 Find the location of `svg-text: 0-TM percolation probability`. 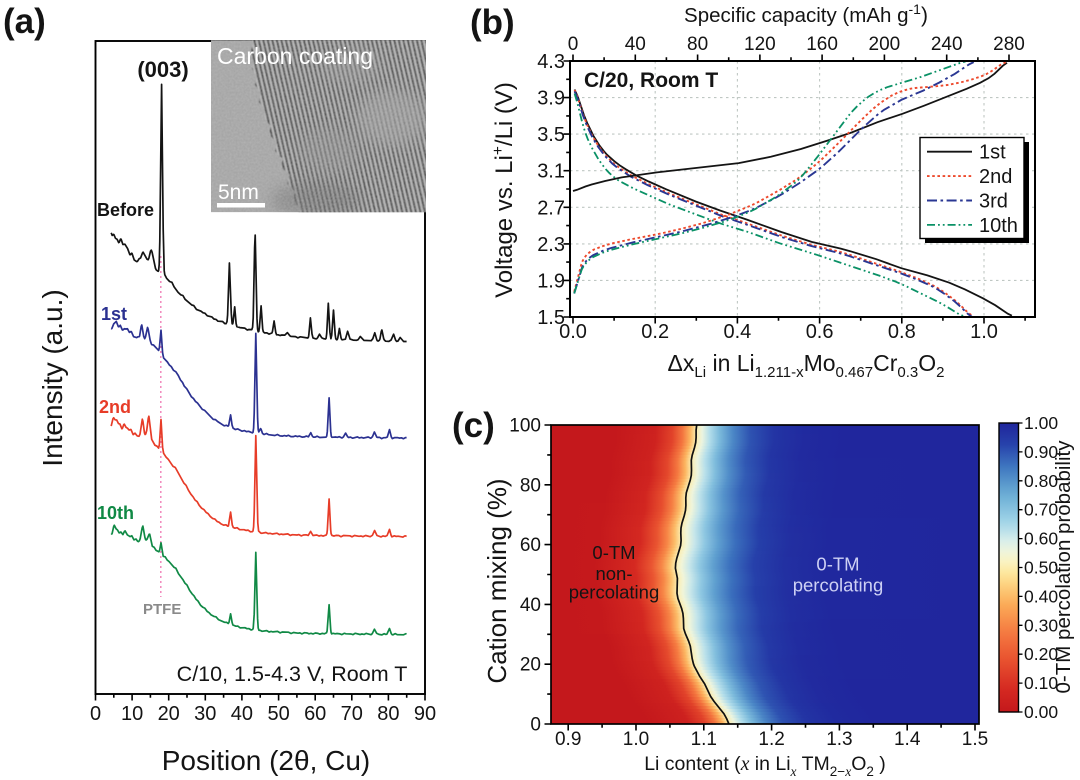

svg-text: 0-TM percolation probability is located at coordinates (1063, 567).